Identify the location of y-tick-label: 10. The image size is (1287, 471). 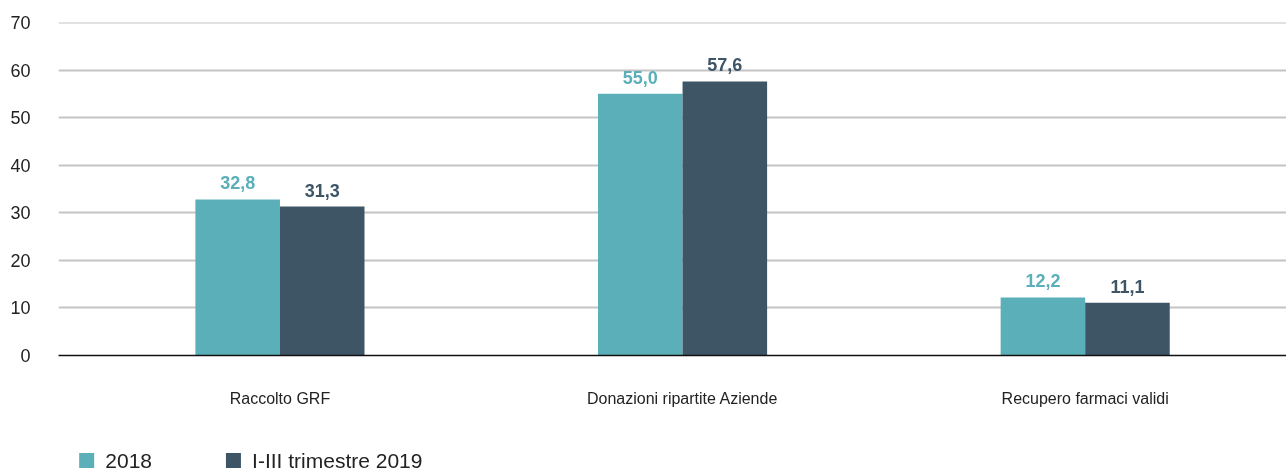
(20, 308).